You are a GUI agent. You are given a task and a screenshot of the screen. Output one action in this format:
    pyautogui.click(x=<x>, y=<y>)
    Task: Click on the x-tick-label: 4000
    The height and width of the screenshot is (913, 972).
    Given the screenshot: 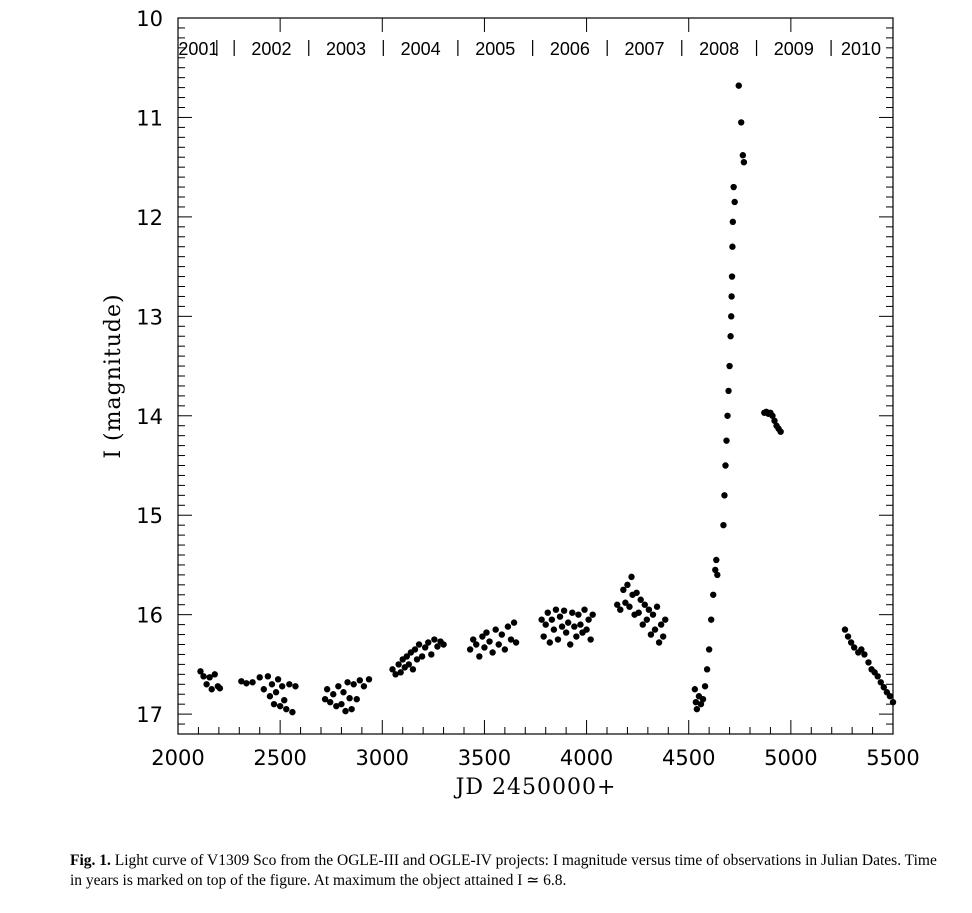 What is the action you would take?
    pyautogui.click(x=586, y=758)
    